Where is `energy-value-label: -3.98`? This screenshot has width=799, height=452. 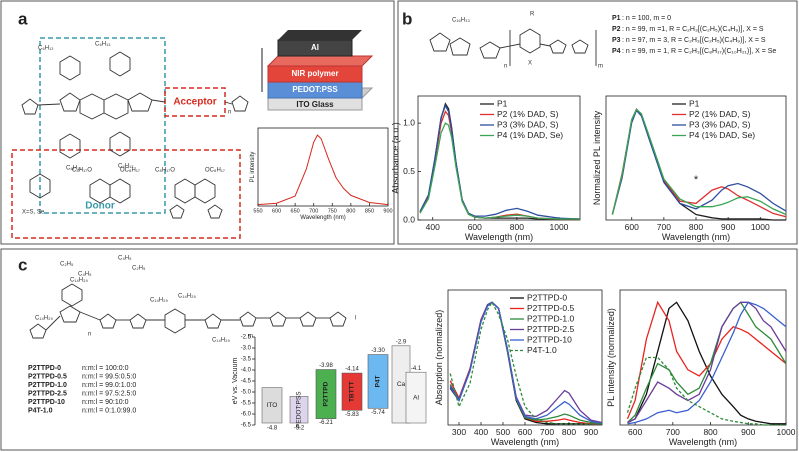 energy-value-label: -3.98 is located at coordinates (326, 366).